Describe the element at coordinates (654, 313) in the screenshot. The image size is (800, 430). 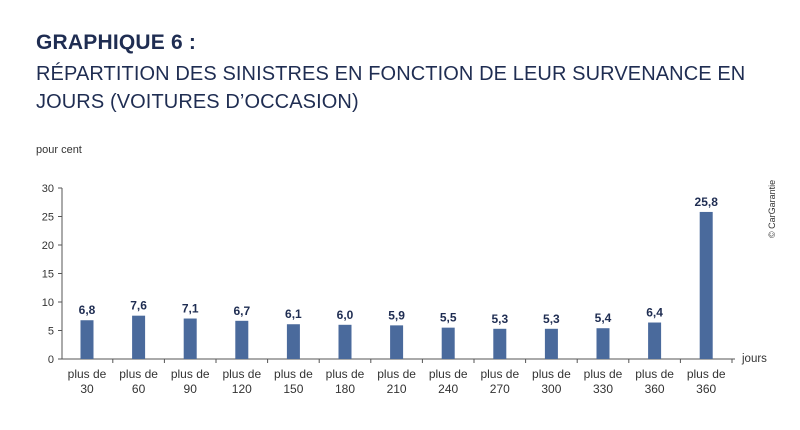
I see `bar-value-label: 6,4` at that location.